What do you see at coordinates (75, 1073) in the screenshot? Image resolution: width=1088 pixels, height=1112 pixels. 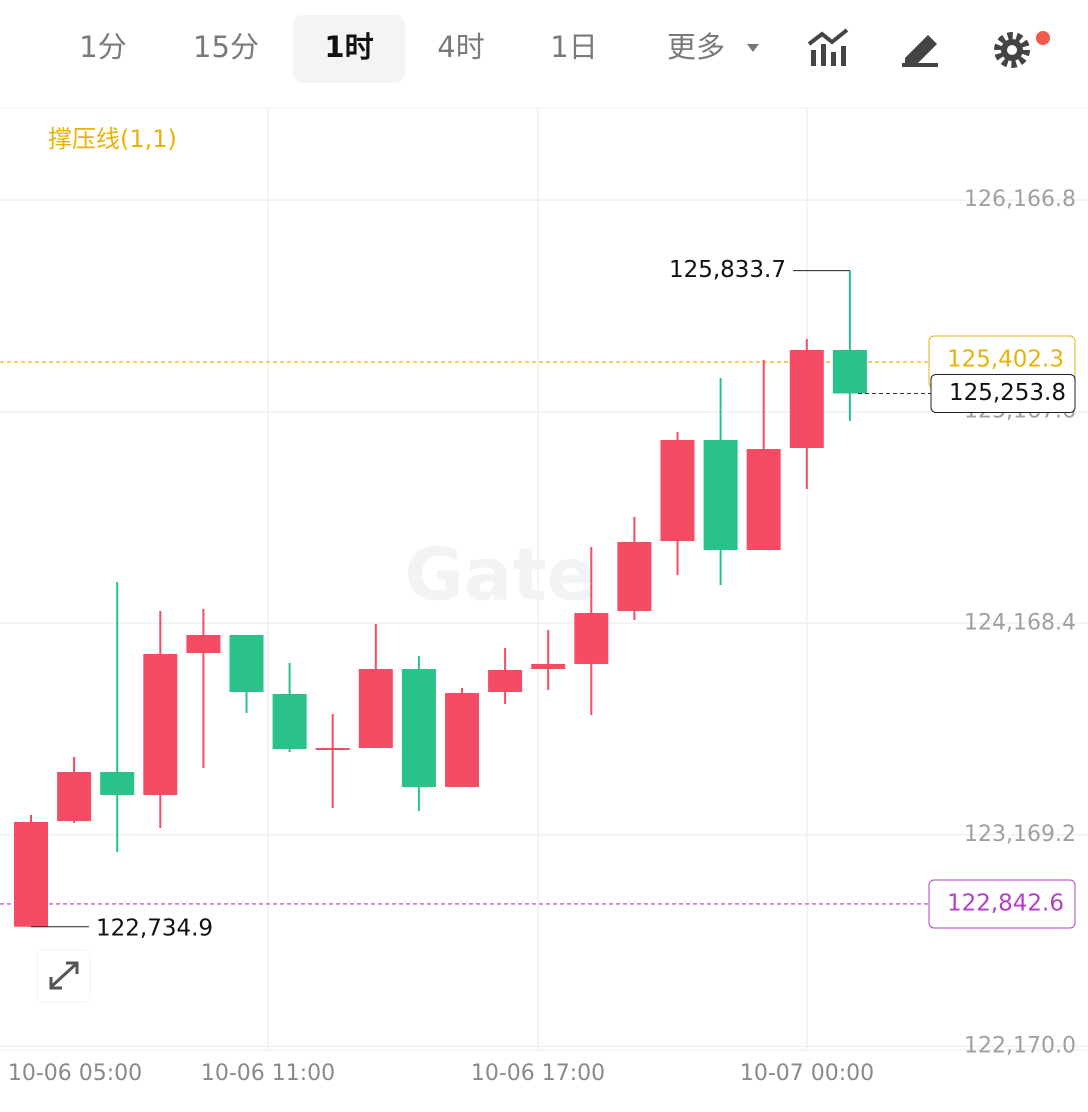 I see `x-tick-label: 10-06 05:00` at bounding box center [75, 1073].